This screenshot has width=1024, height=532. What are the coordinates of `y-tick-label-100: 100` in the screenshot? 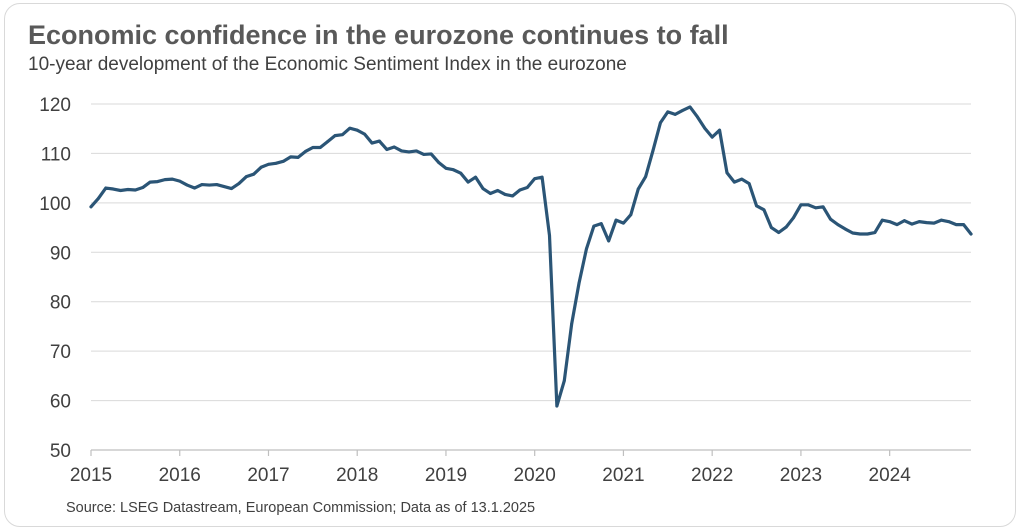 It's located at (55, 204).